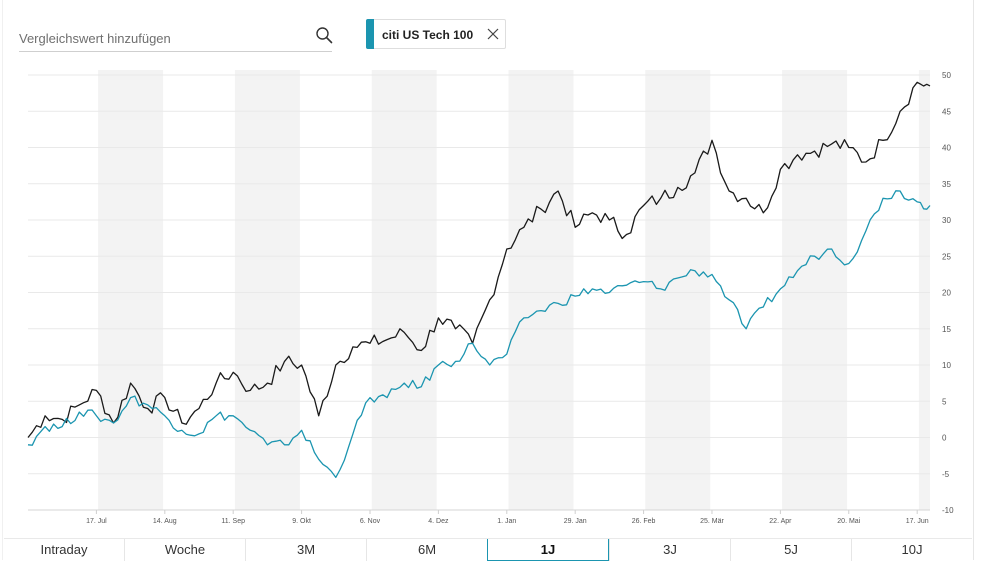 Image resolution: width=990 pixels, height=578 pixels. I want to click on compare-search, so click(176, 38).